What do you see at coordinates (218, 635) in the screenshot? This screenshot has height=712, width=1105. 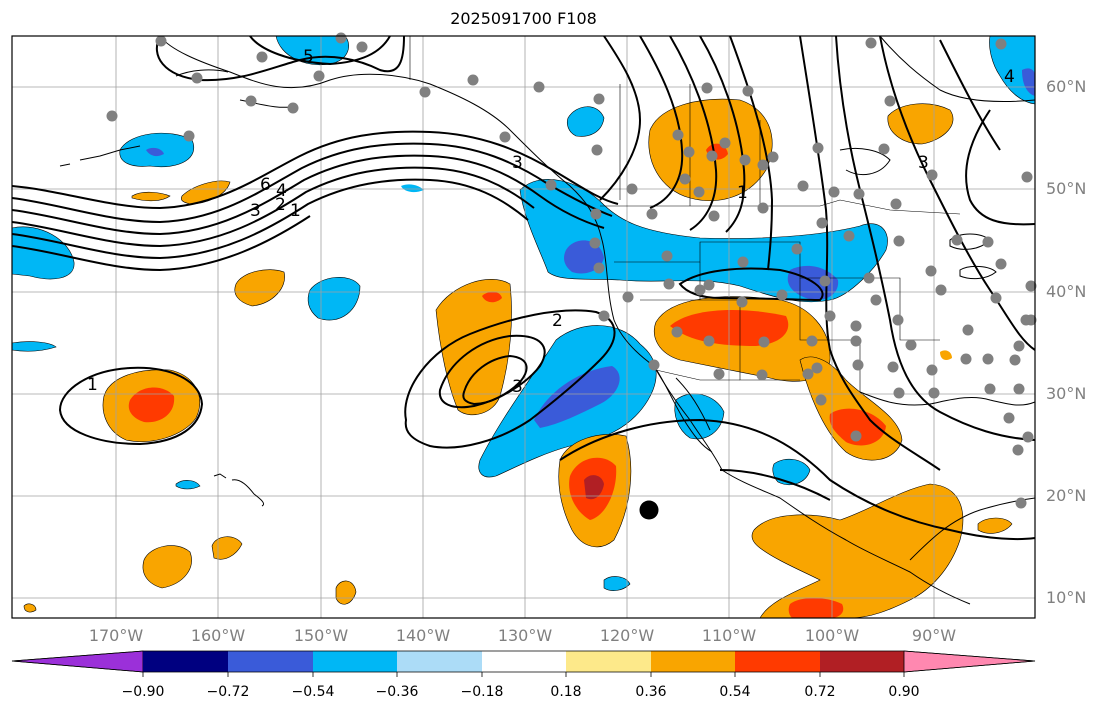 I see `lon-label: 160°W` at bounding box center [218, 635].